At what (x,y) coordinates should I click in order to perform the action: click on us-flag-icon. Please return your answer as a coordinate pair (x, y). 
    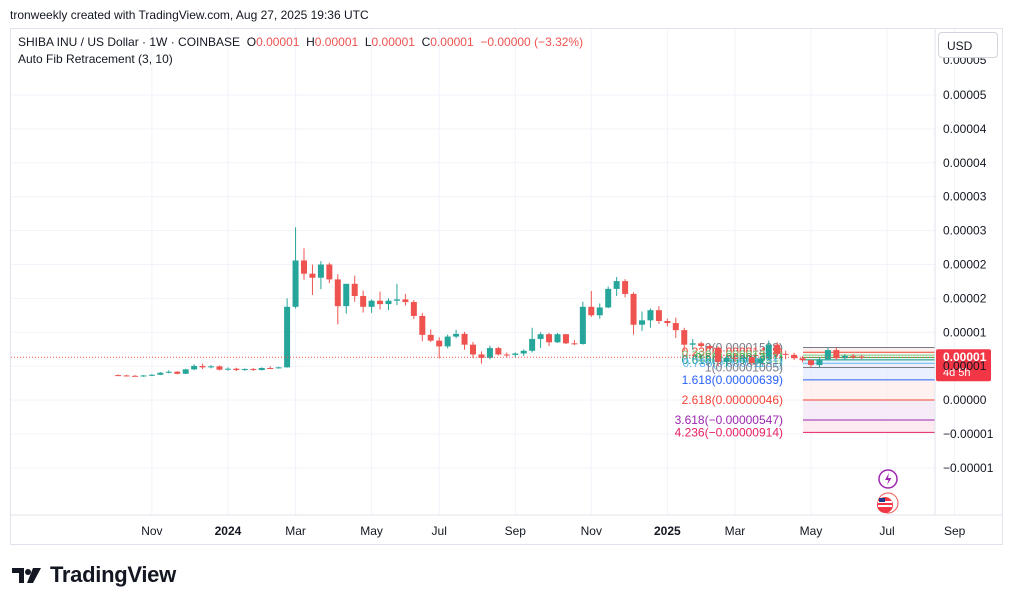
    Looking at the image, I should click on (888, 503).